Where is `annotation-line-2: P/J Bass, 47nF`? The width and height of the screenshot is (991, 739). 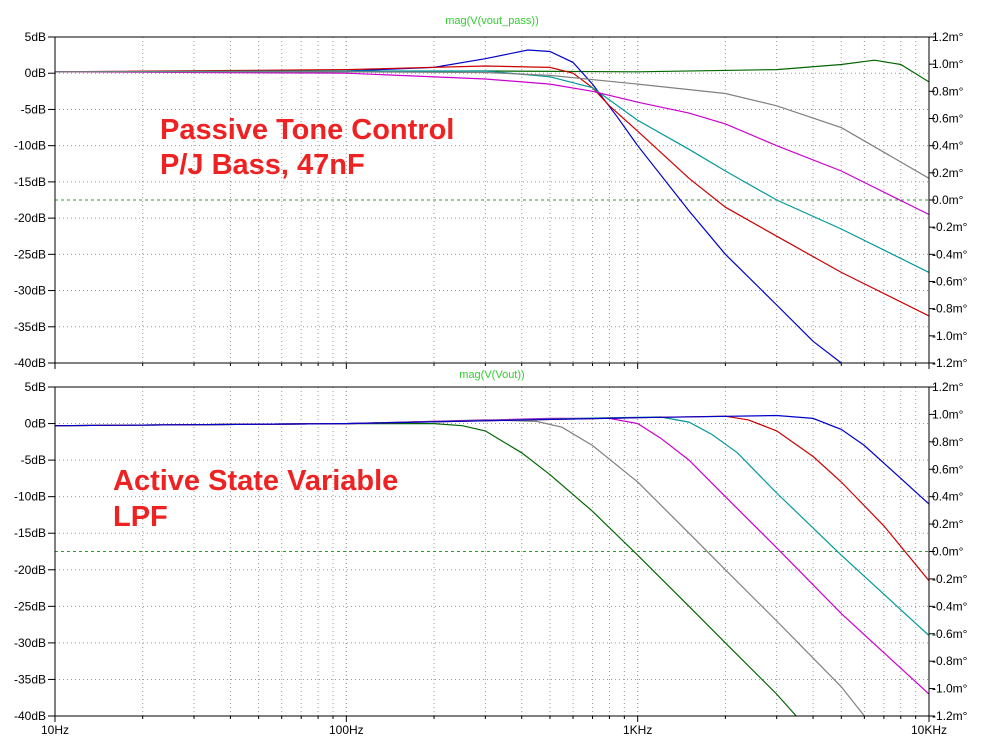 annotation-line-2: P/J Bass, 47nF is located at coordinates (262, 165).